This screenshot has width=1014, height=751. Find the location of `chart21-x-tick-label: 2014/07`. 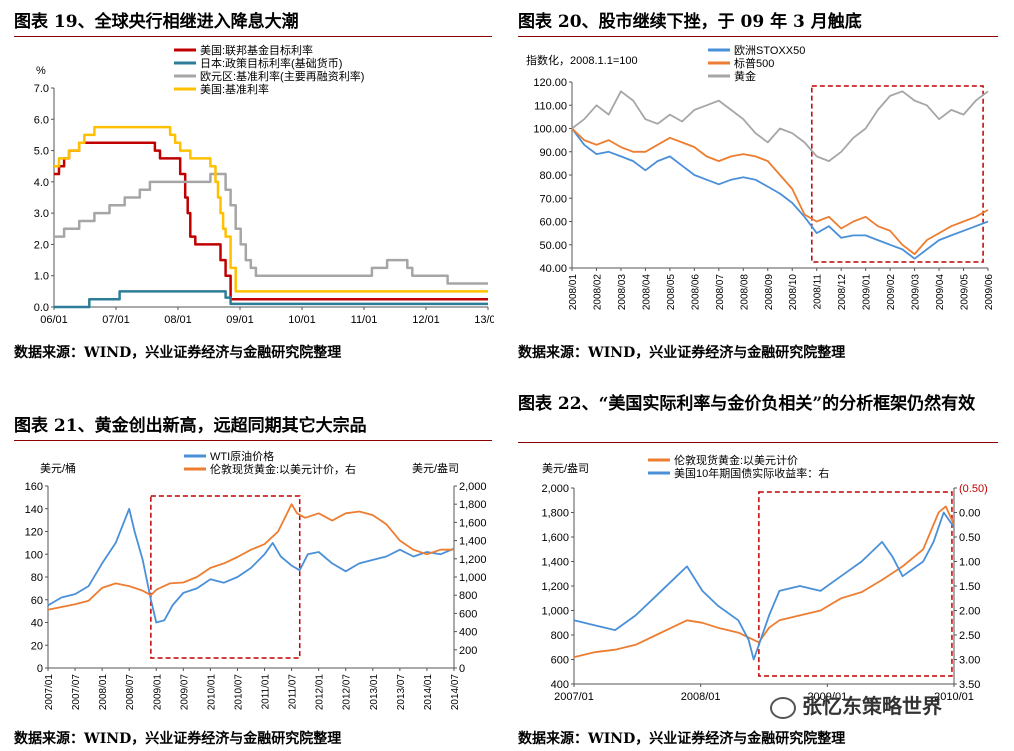

chart21-x-tick-label: 2014/07 is located at coordinates (455, 692).